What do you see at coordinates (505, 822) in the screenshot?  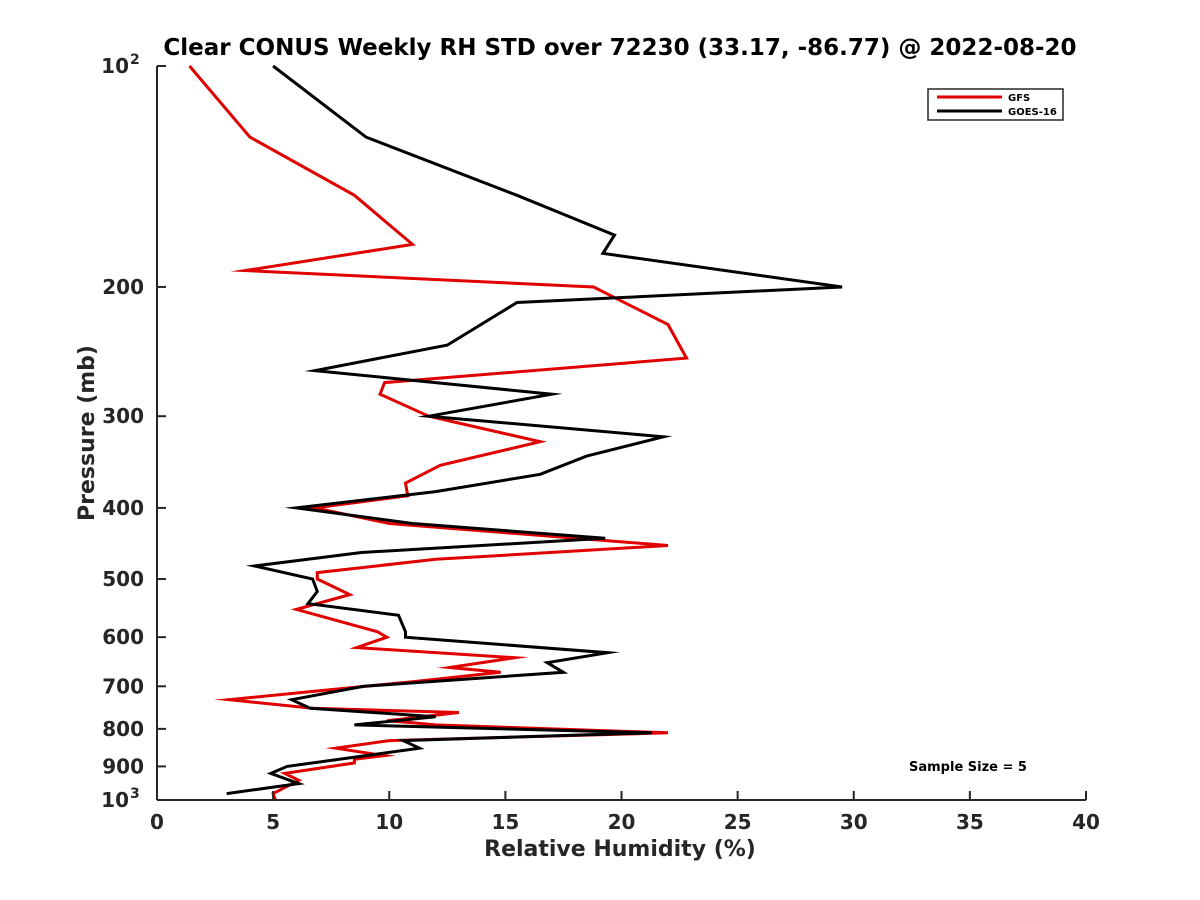 I see `x-tick-label: 15` at bounding box center [505, 822].